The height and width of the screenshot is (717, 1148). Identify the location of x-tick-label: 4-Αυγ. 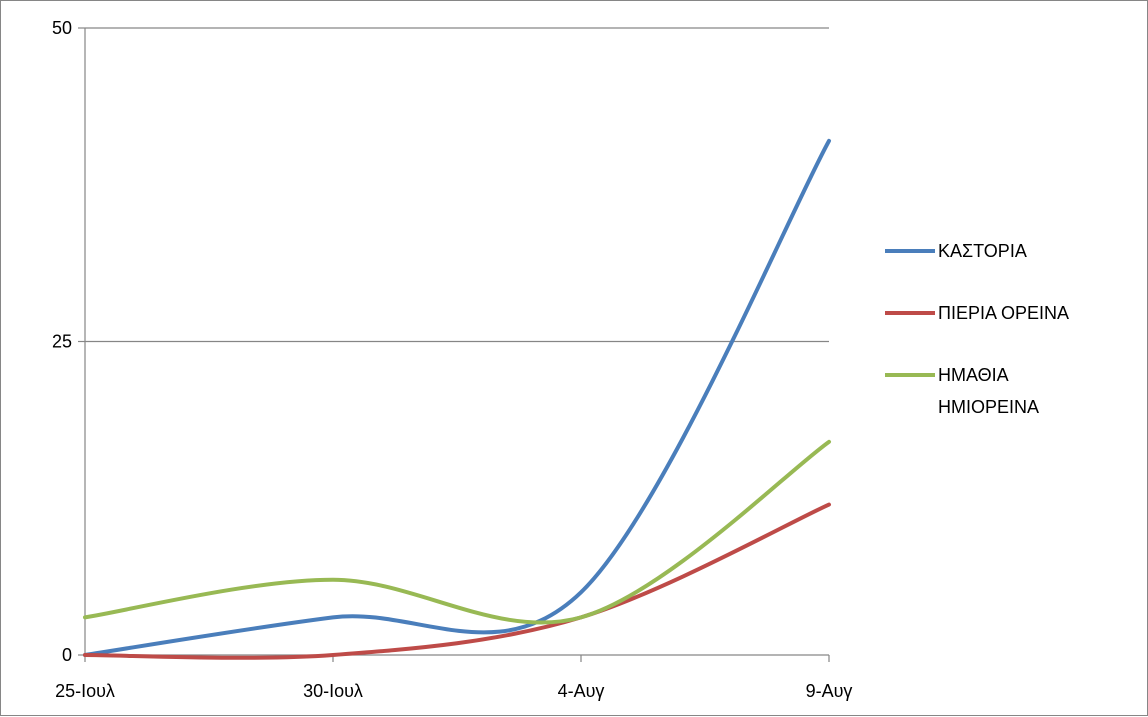
(581, 691).